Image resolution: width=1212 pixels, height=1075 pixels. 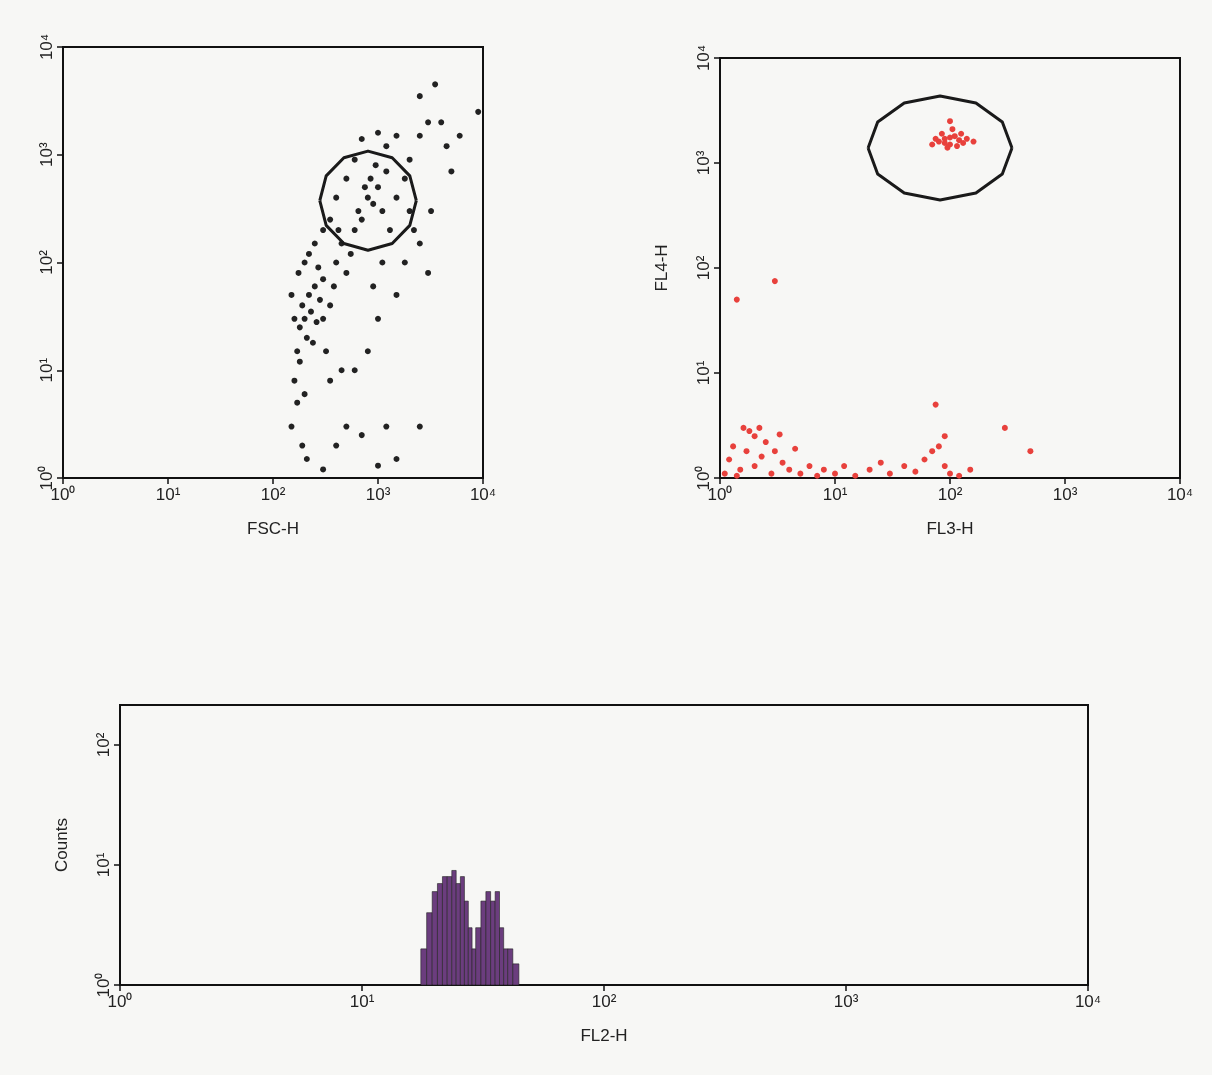 I want to click on y-axis-title: FL4-H, so click(x=661, y=268).